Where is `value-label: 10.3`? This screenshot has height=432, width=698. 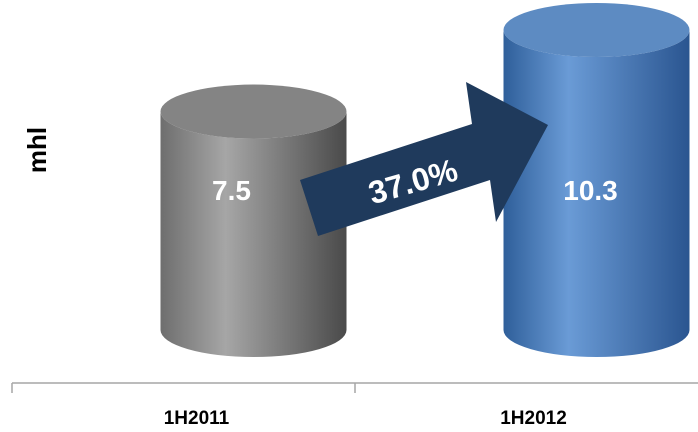 value-label: 10.3 is located at coordinates (590, 190).